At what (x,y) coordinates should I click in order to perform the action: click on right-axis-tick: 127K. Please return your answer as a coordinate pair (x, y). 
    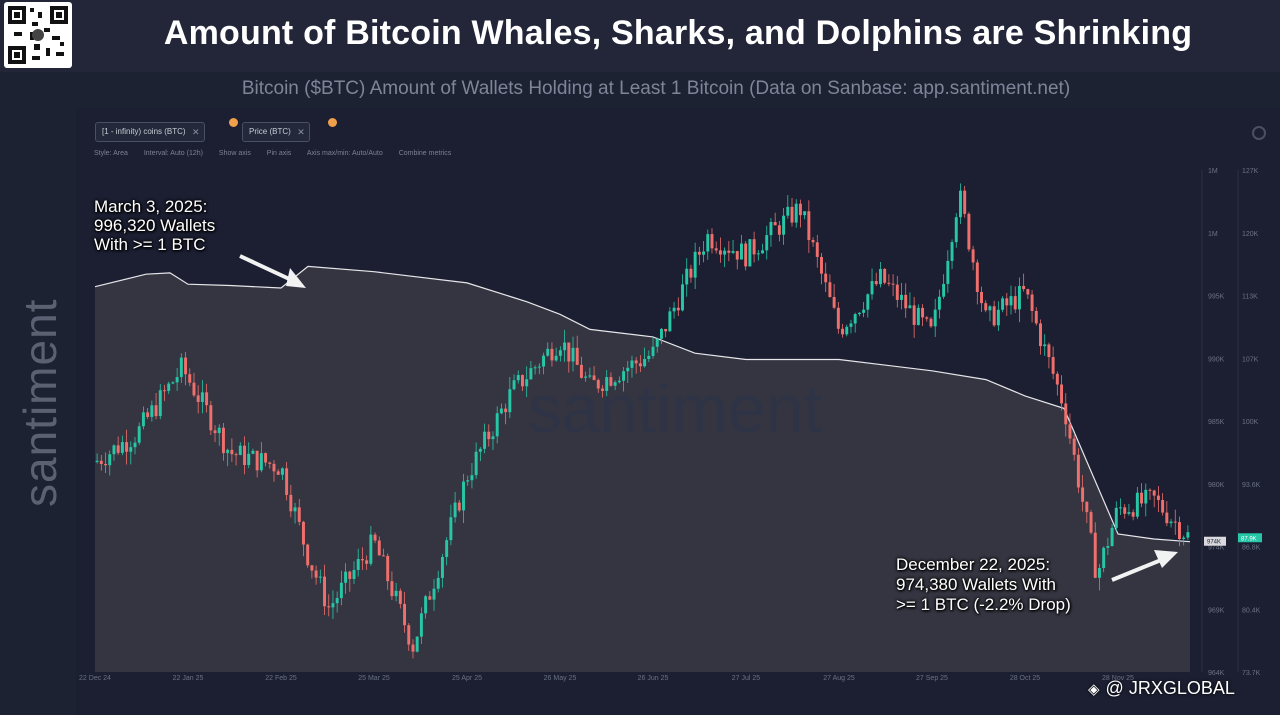
    Looking at the image, I should click on (1250, 171).